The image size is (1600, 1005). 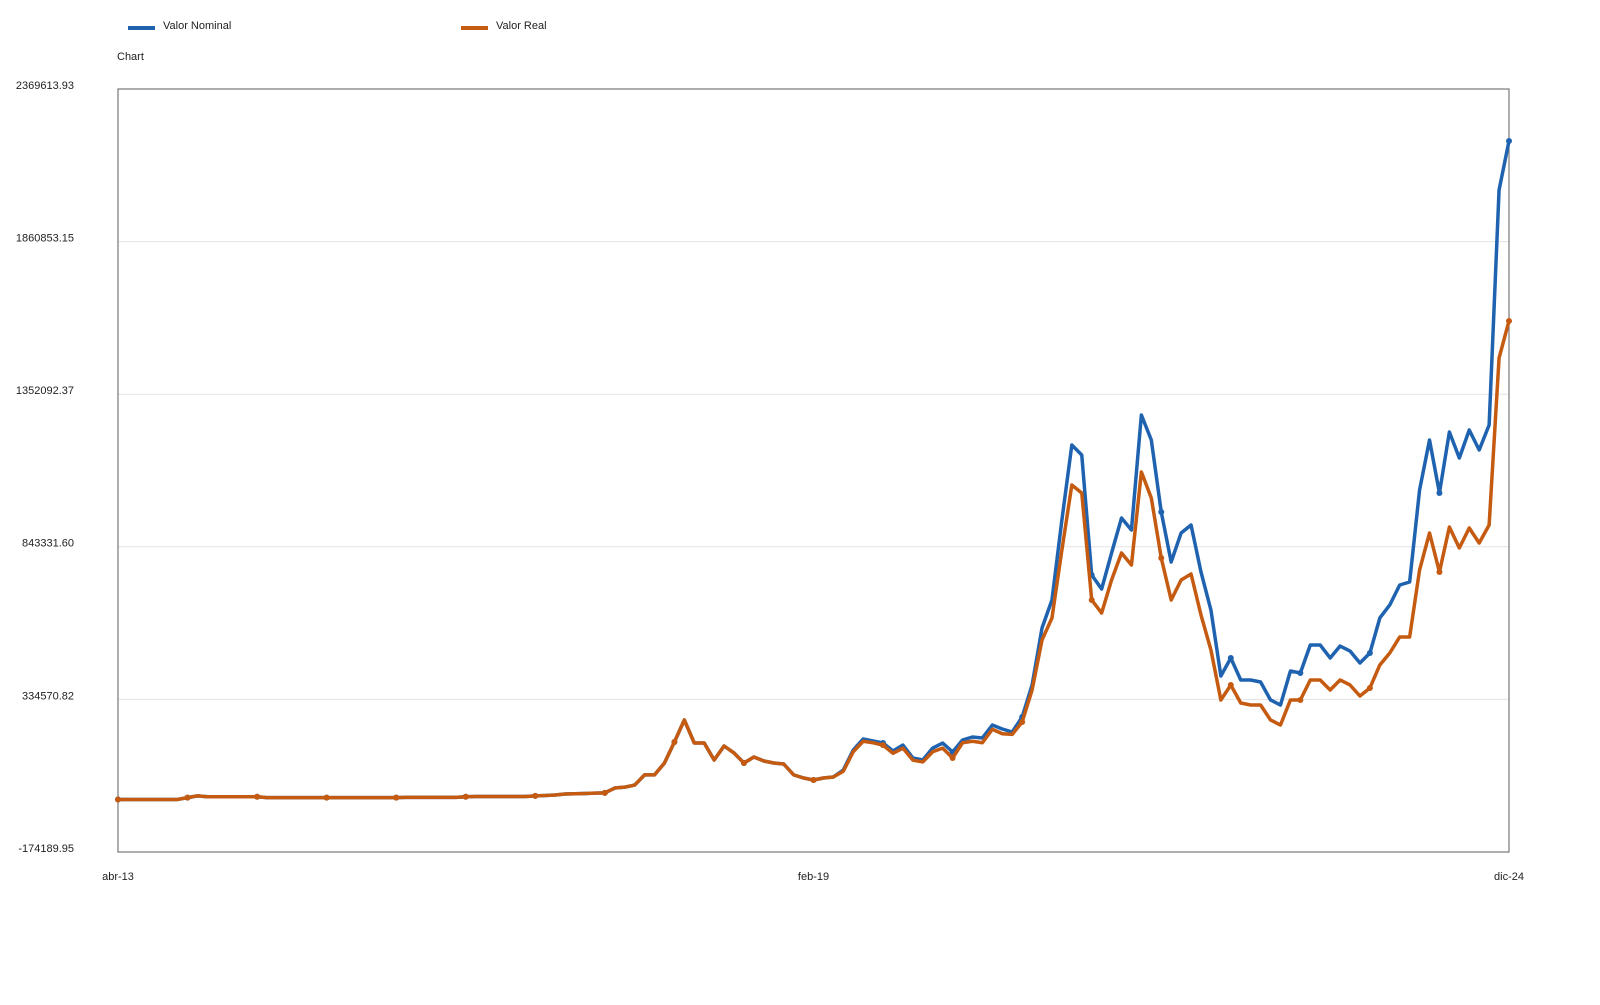 What do you see at coordinates (197, 26) in the screenshot?
I see `legend-label: Valor Nominal` at bounding box center [197, 26].